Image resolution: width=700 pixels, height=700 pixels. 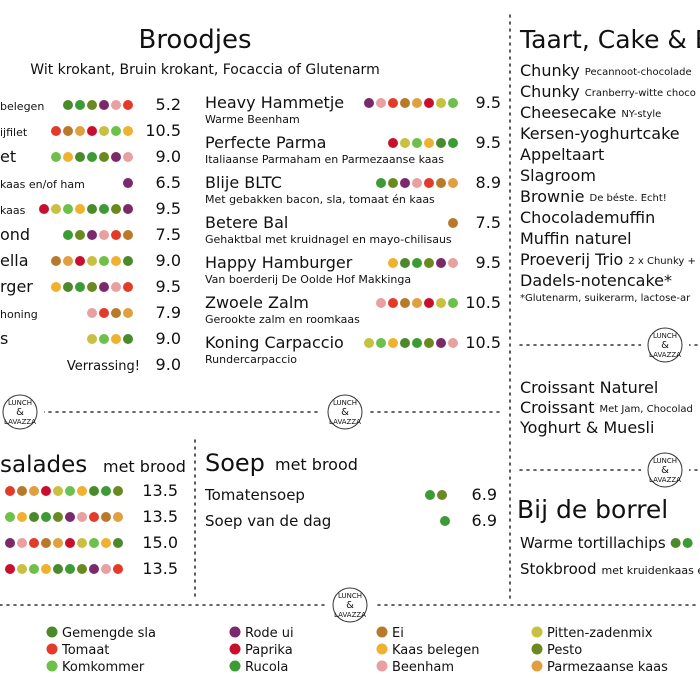 What do you see at coordinates (103, 667) in the screenshot?
I see `legend-label: Komkommer` at bounding box center [103, 667].